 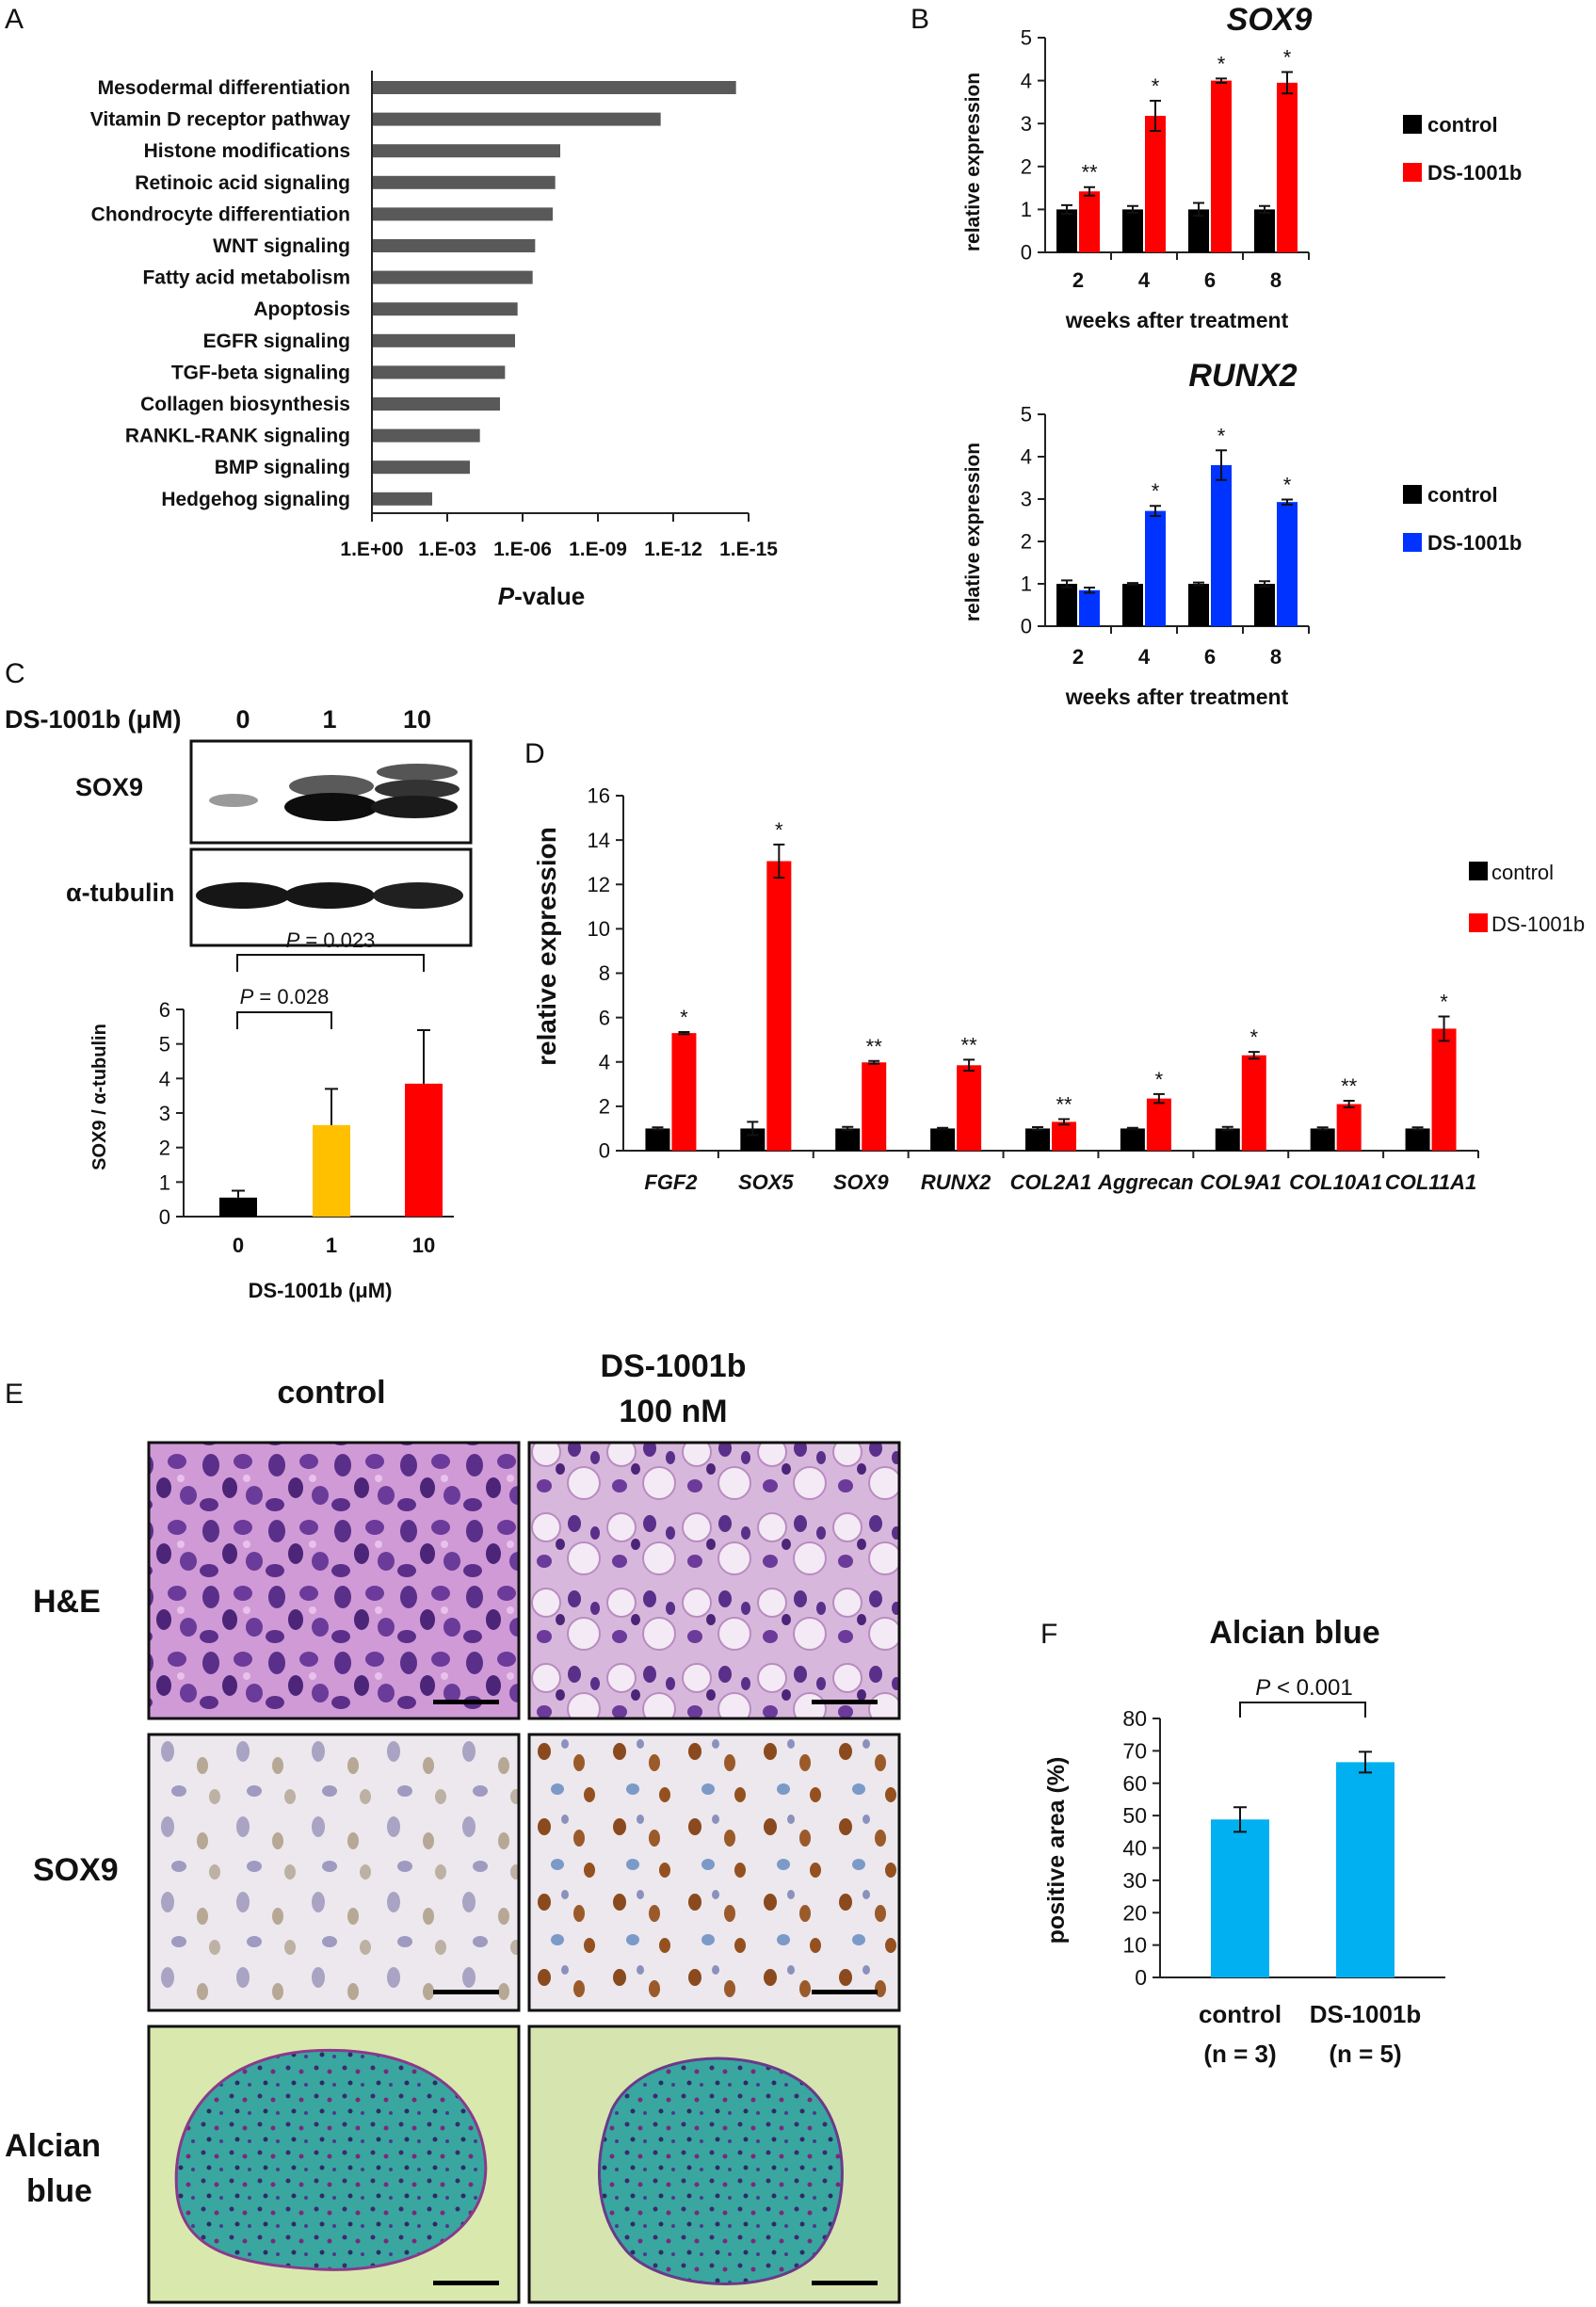 What do you see at coordinates (1302, 1710) in the screenshot?
I see `f-bracket` at bounding box center [1302, 1710].